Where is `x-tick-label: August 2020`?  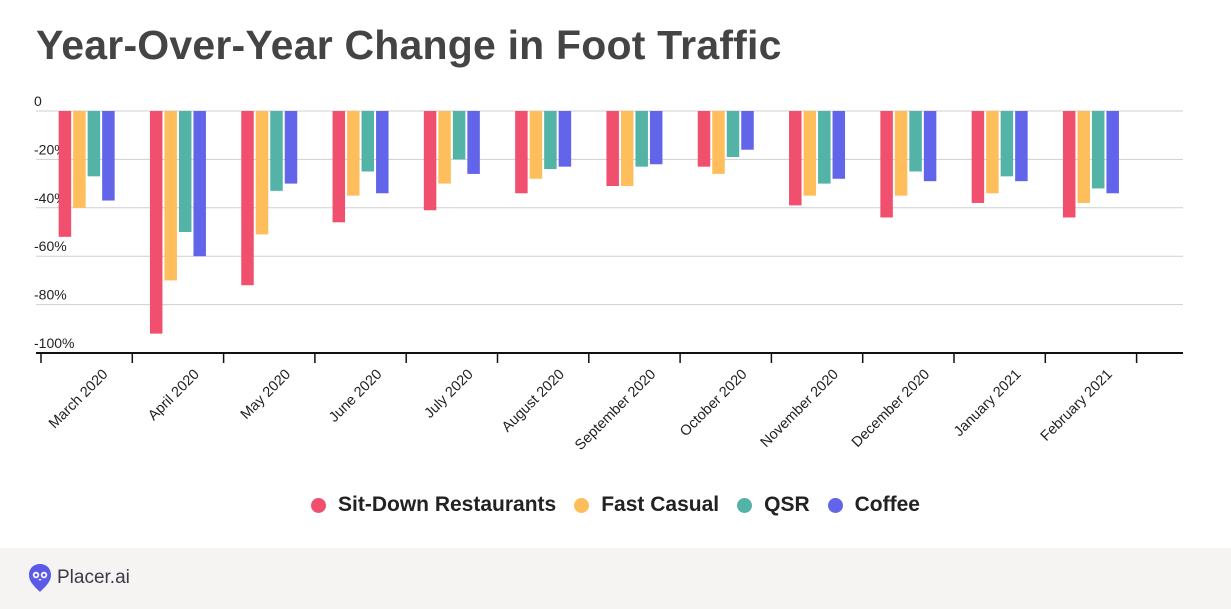 x-tick-label: August 2020 is located at coordinates (533, 401).